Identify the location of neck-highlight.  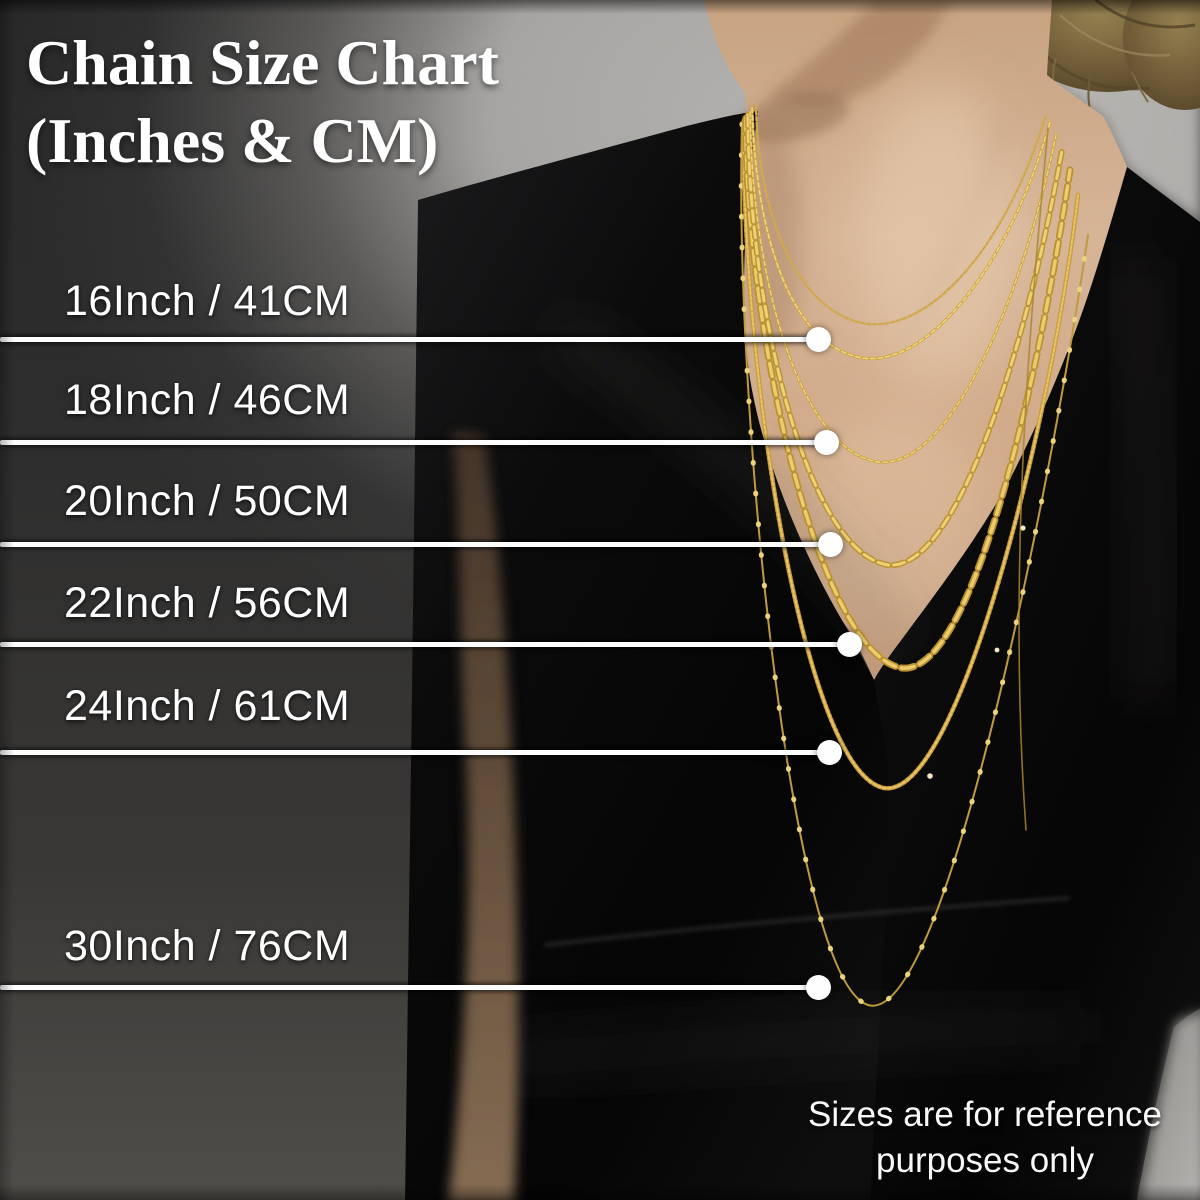
(938, 235).